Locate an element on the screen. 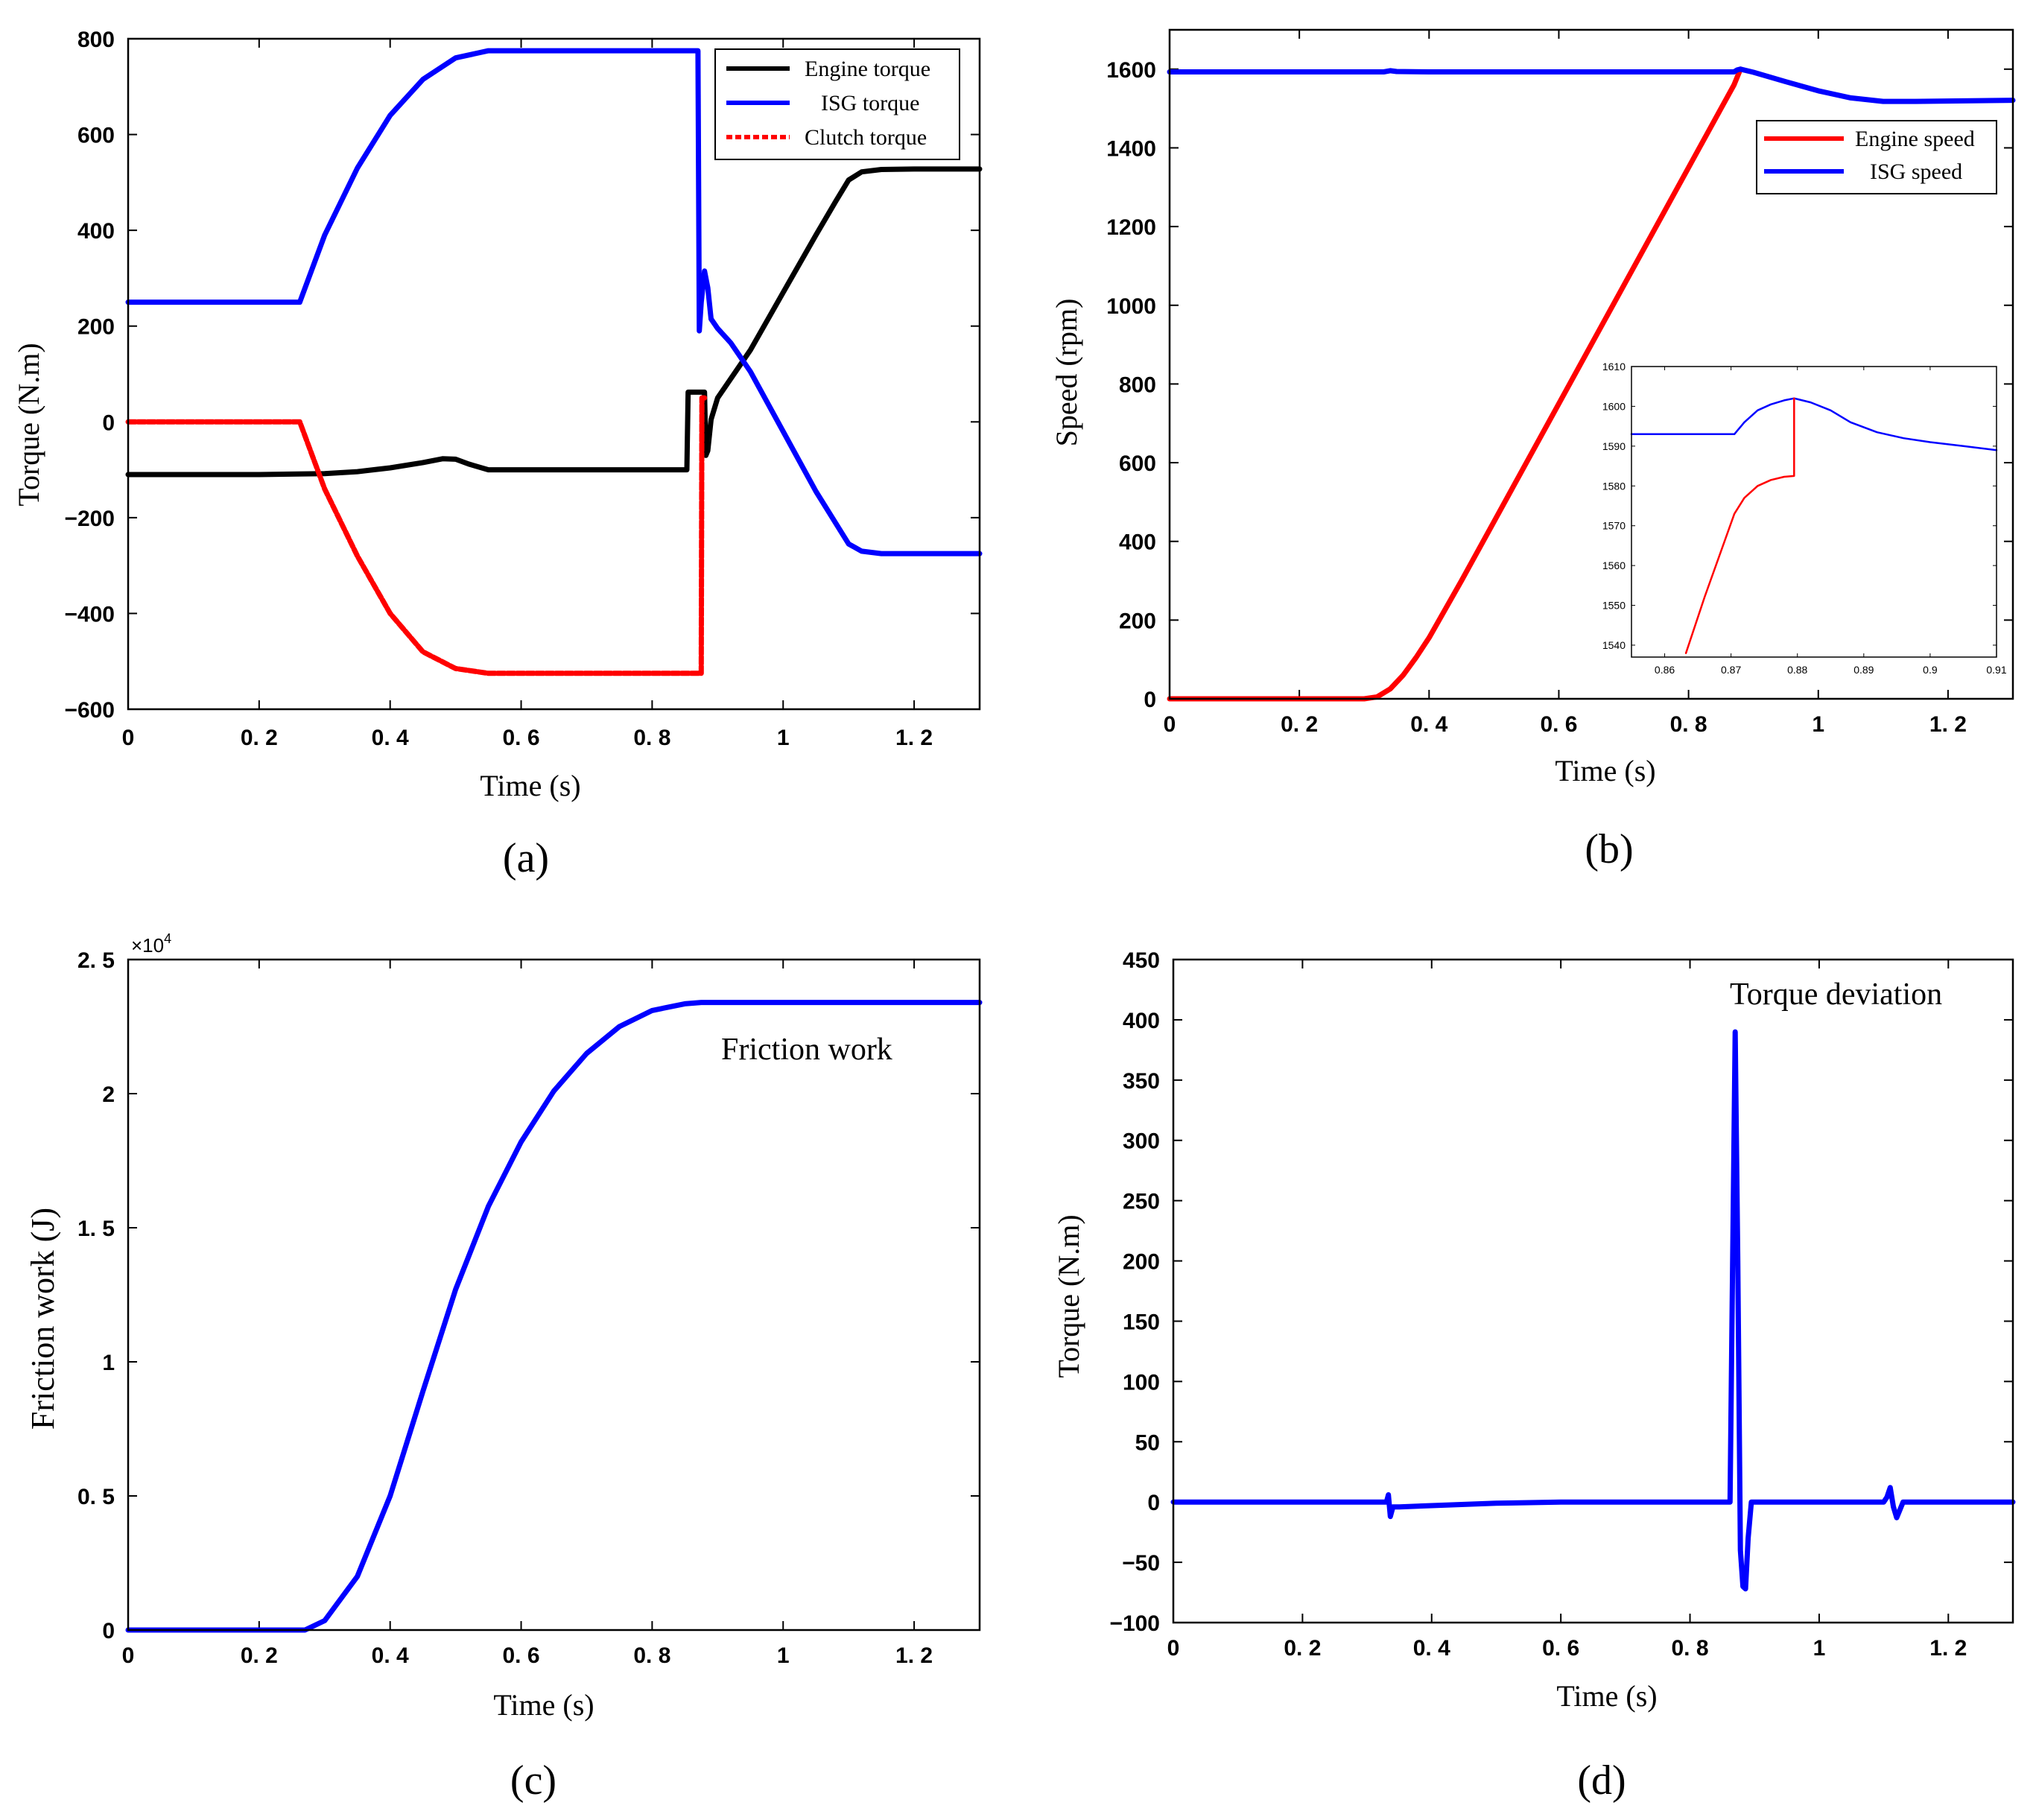  panel-a-xtick-label: 0. 6 is located at coordinates (521, 738).